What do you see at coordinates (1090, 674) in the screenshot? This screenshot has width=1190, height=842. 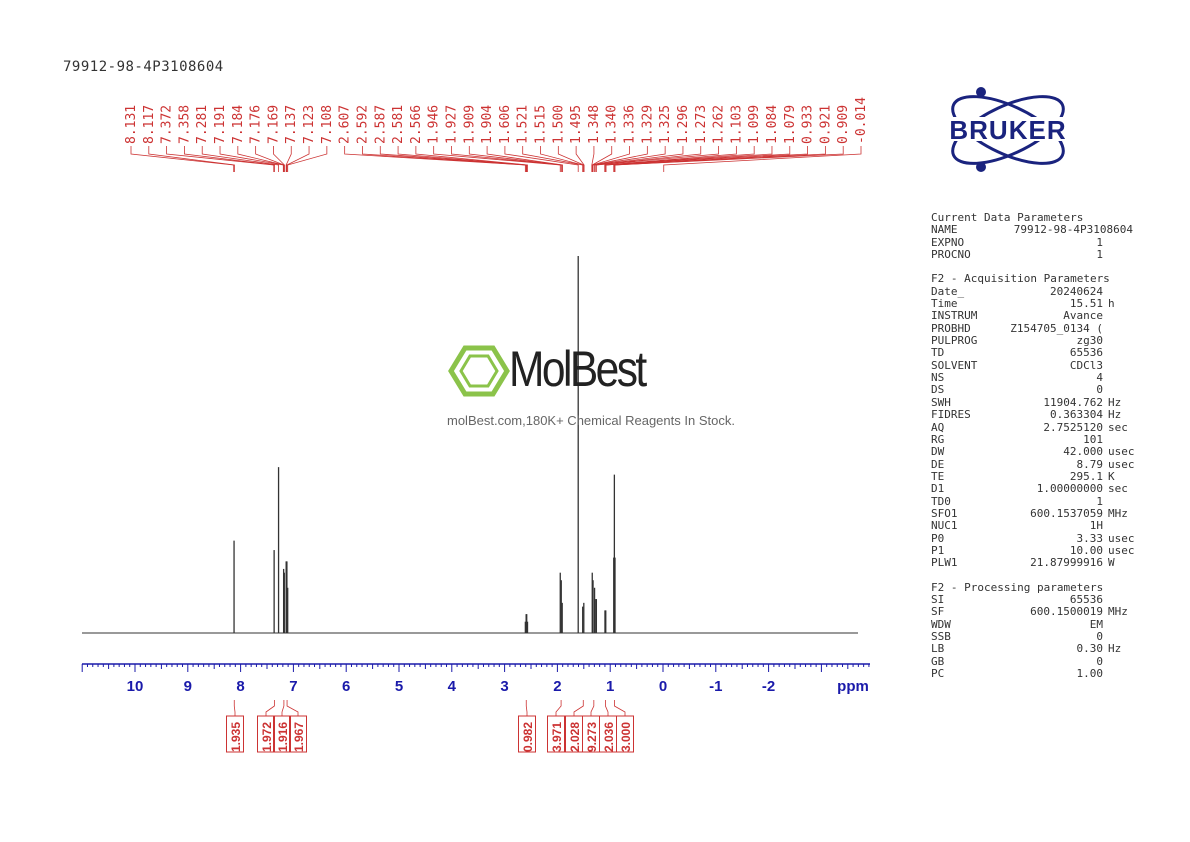 I see `param-value: 1.00` at bounding box center [1090, 674].